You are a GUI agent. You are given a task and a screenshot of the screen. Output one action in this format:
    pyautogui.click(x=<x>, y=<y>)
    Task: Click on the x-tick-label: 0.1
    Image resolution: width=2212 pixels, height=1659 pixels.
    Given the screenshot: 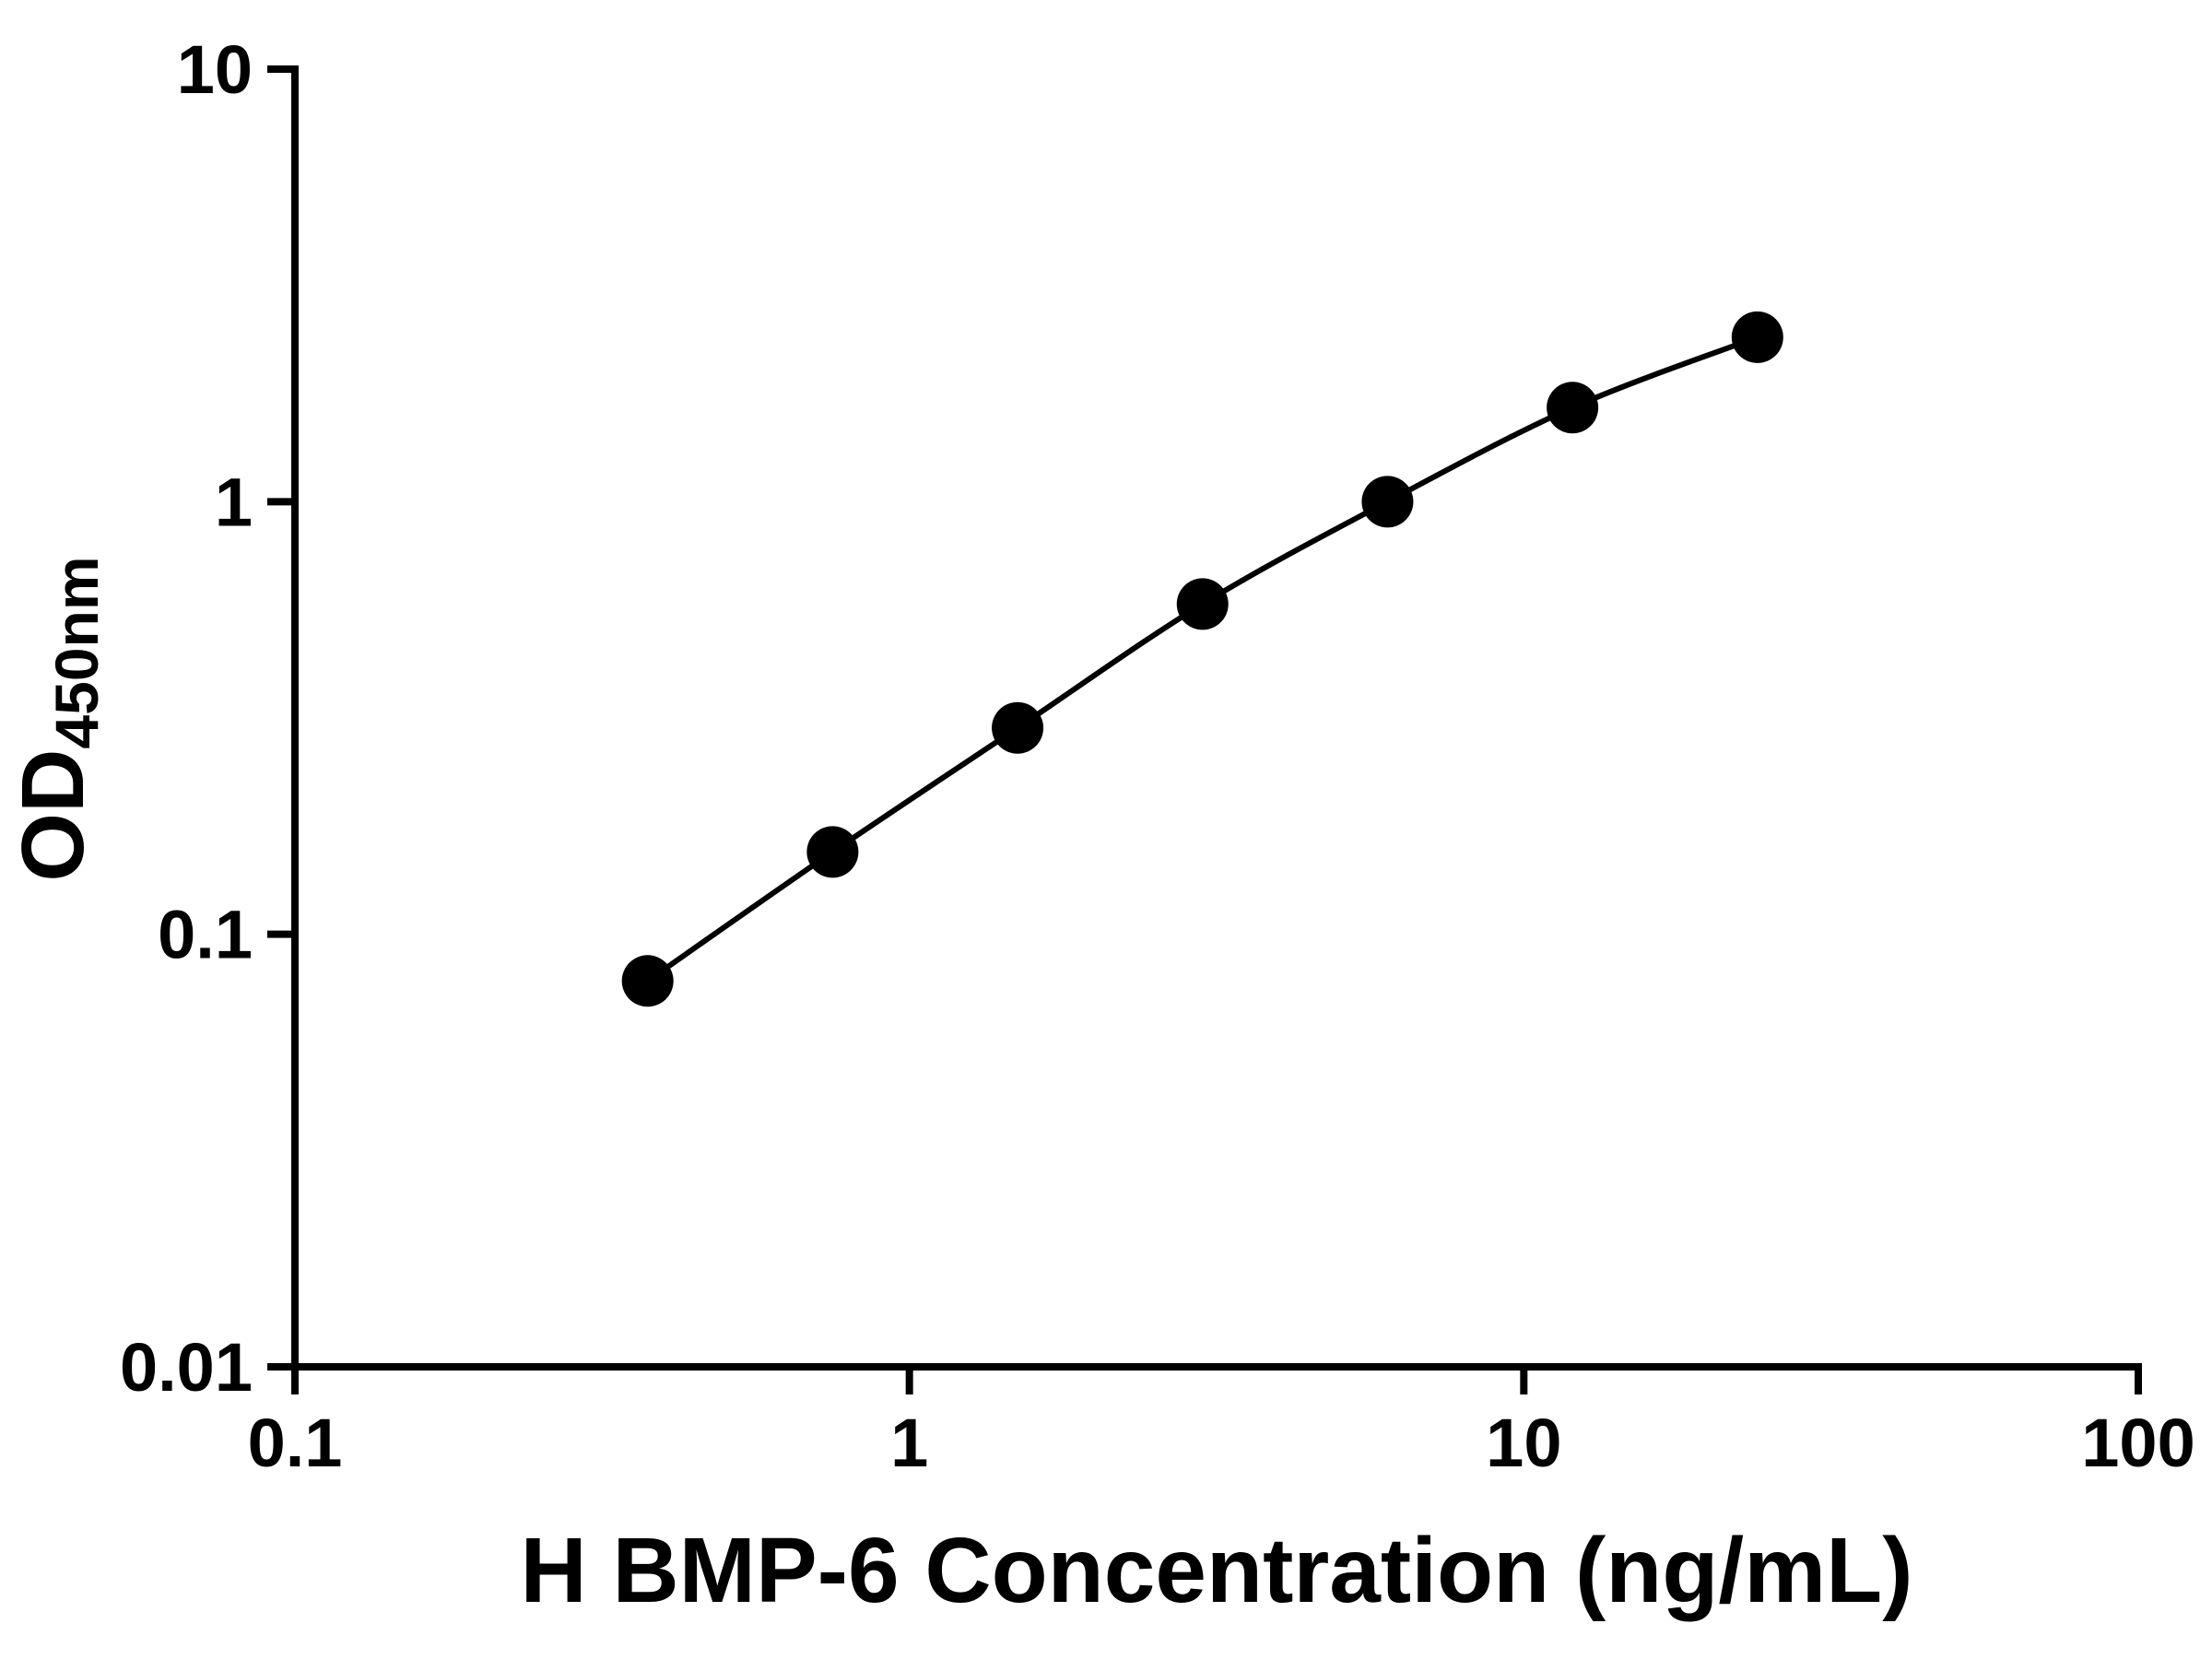 What is the action you would take?
    pyautogui.click(x=295, y=1443)
    